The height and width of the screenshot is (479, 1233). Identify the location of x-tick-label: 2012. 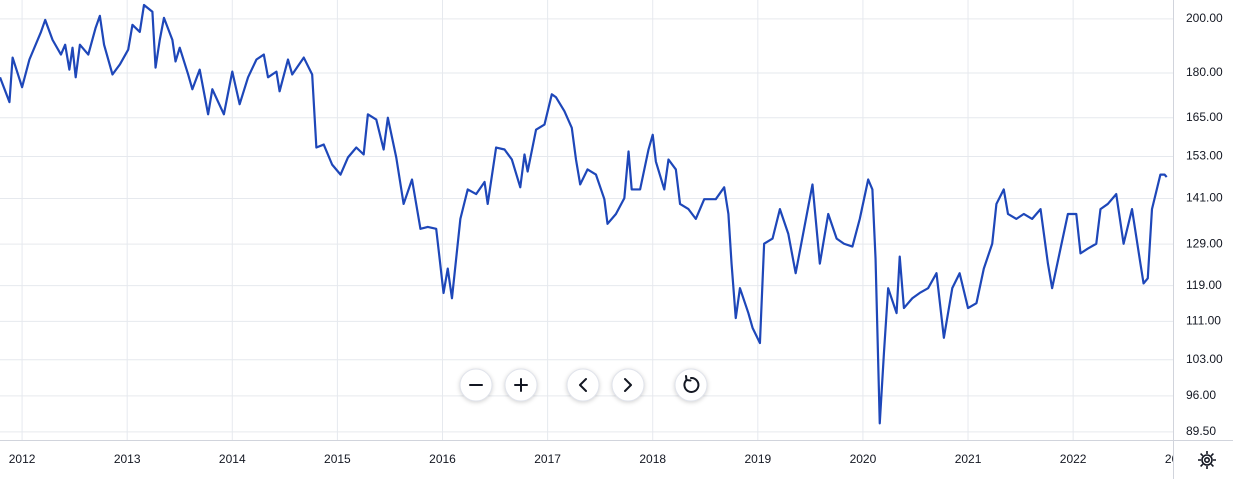
(22, 459).